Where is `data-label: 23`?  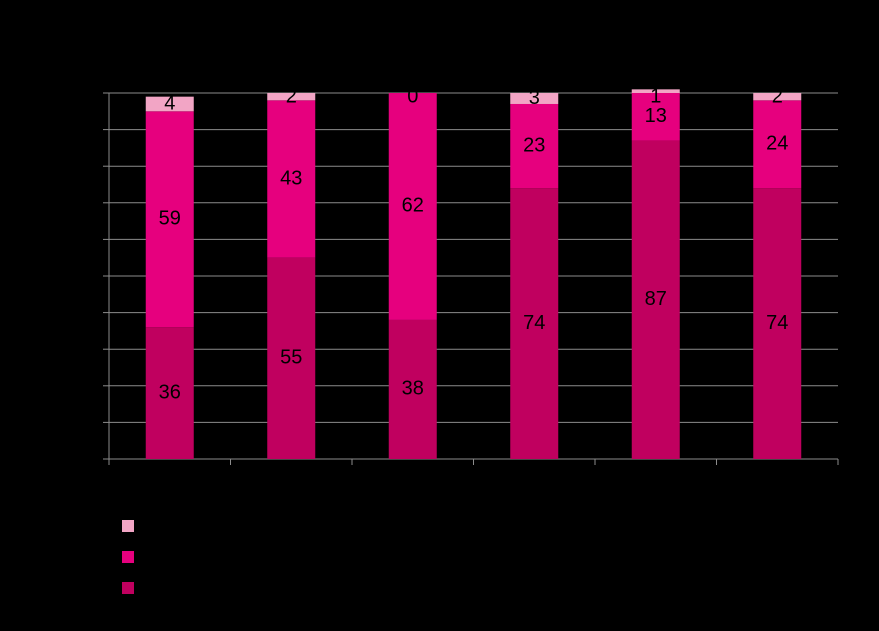
data-label: 23 is located at coordinates (534, 145).